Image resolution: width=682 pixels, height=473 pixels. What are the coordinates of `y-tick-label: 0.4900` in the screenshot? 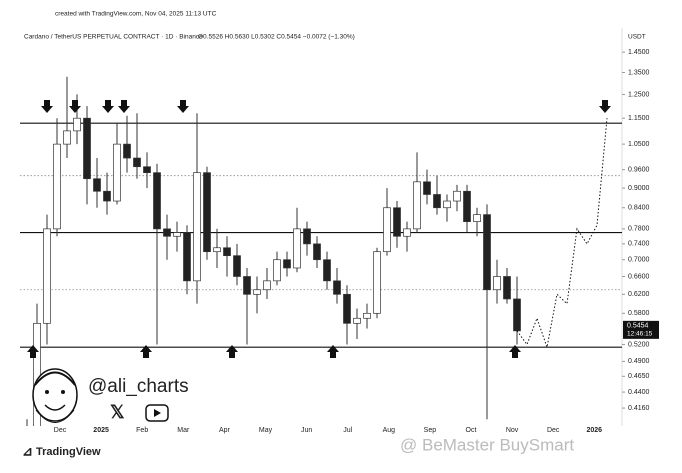 It's located at (639, 361).